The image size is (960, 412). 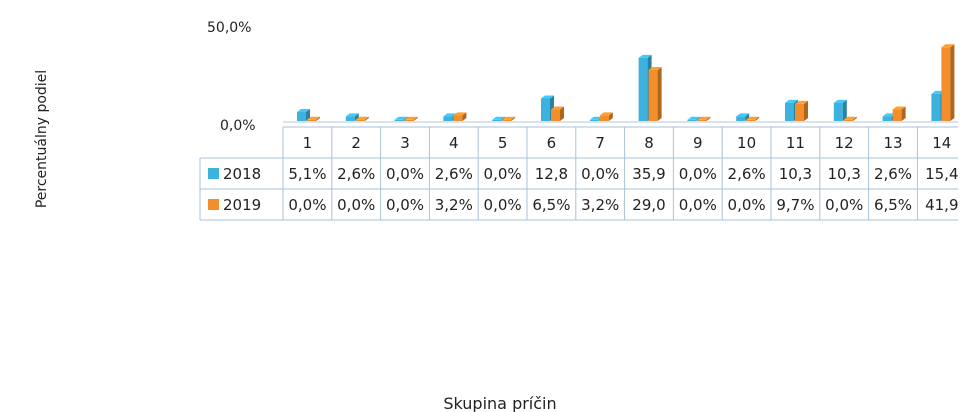 What do you see at coordinates (551, 174) in the screenshot?
I see `data-label: 12,8` at bounding box center [551, 174].